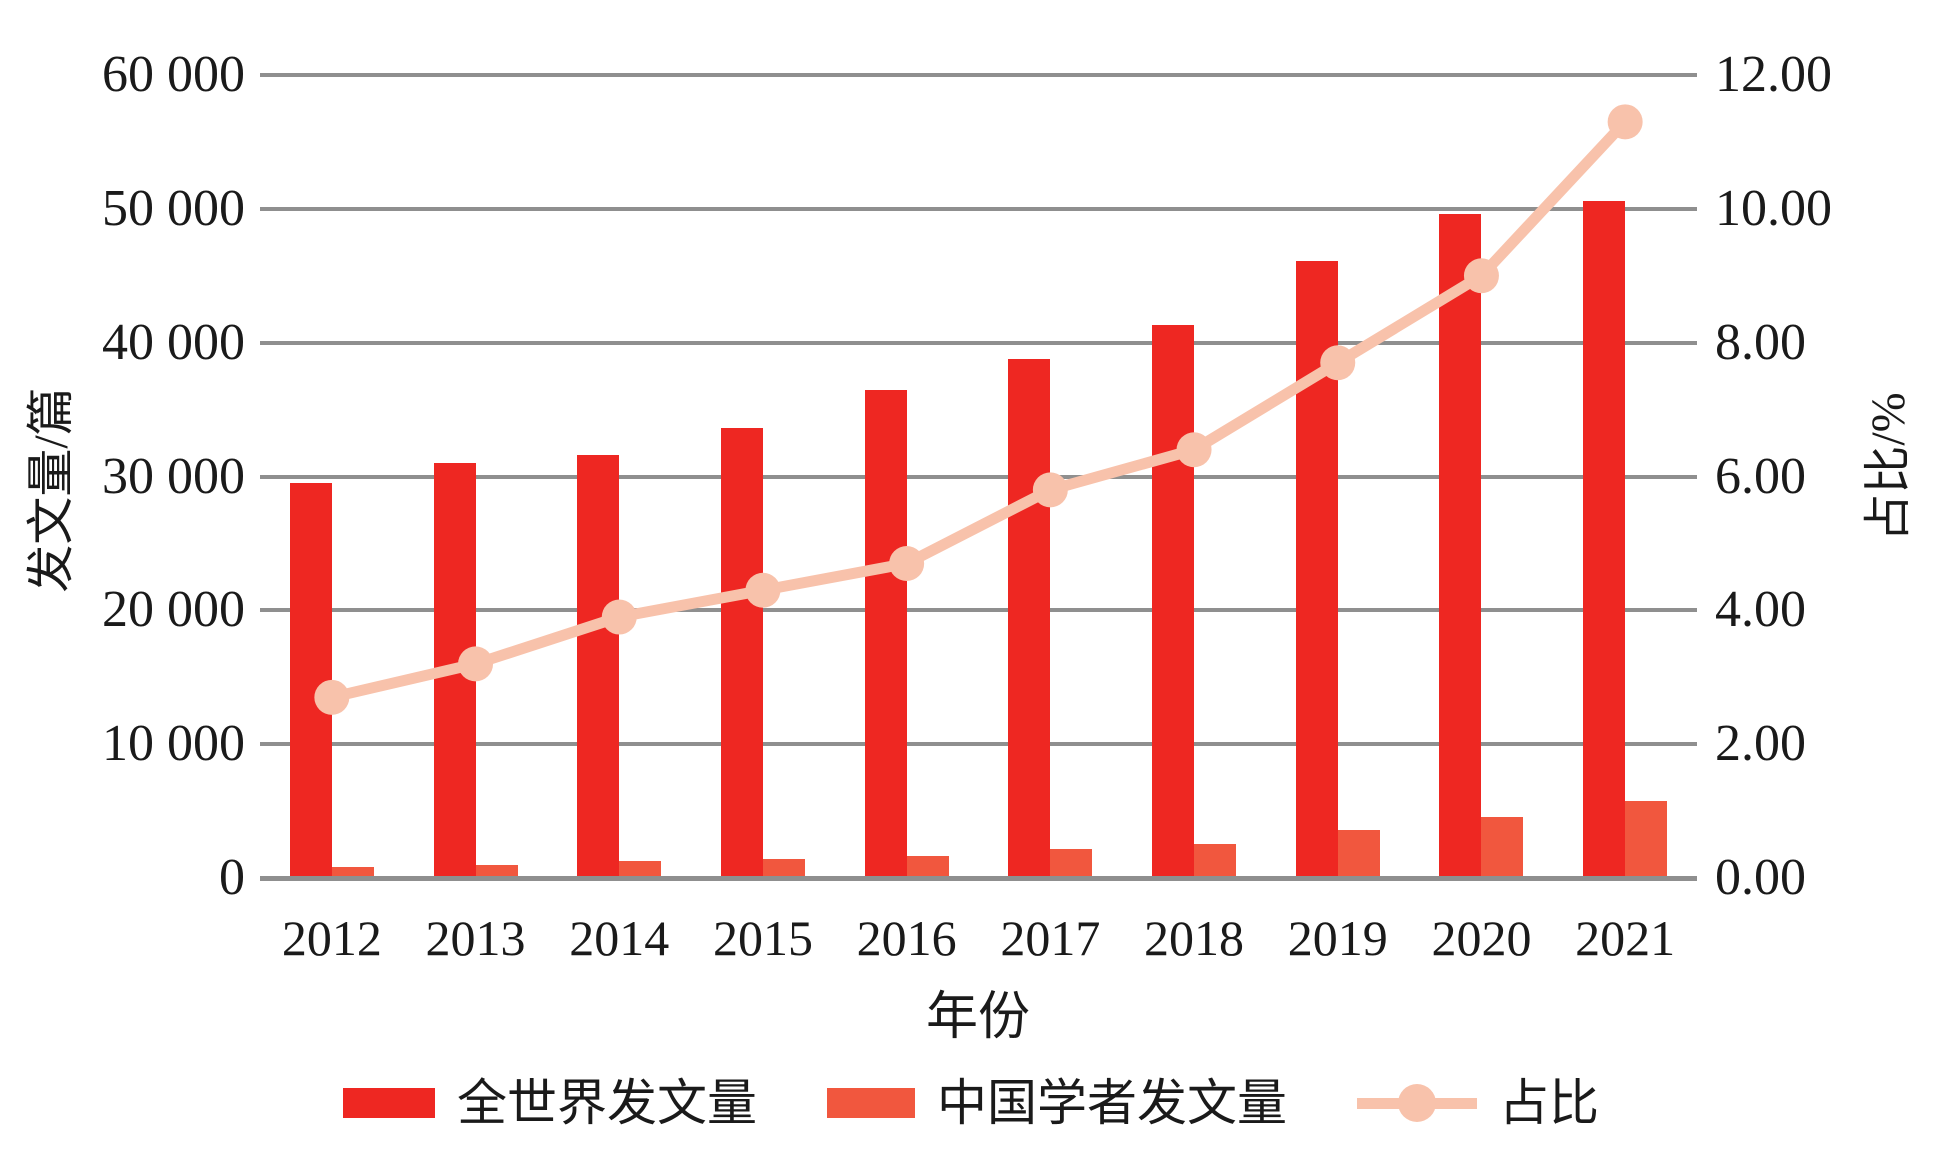 This screenshot has width=1942, height=1159. What do you see at coordinates (885, 632) in the screenshot?
I see `bar-world-2016` at bounding box center [885, 632].